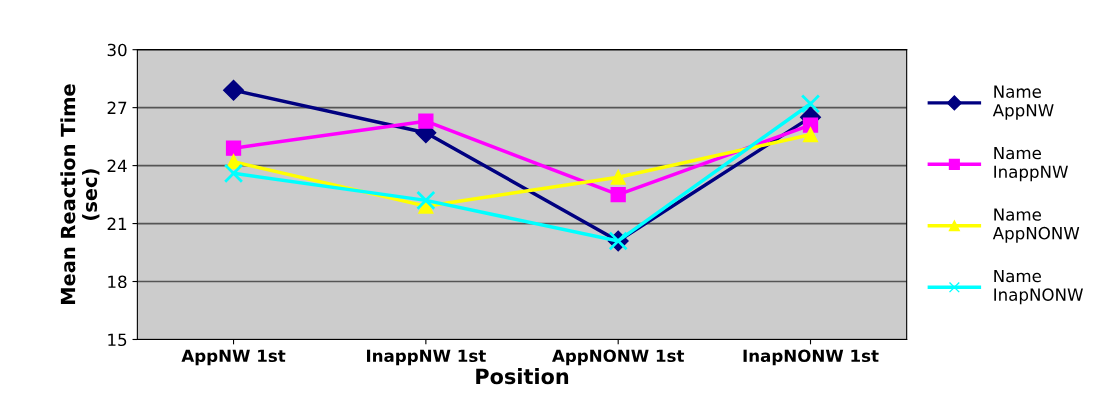 The height and width of the screenshot is (414, 1099). I want to click on y-tick-label: 15, so click(117, 340).